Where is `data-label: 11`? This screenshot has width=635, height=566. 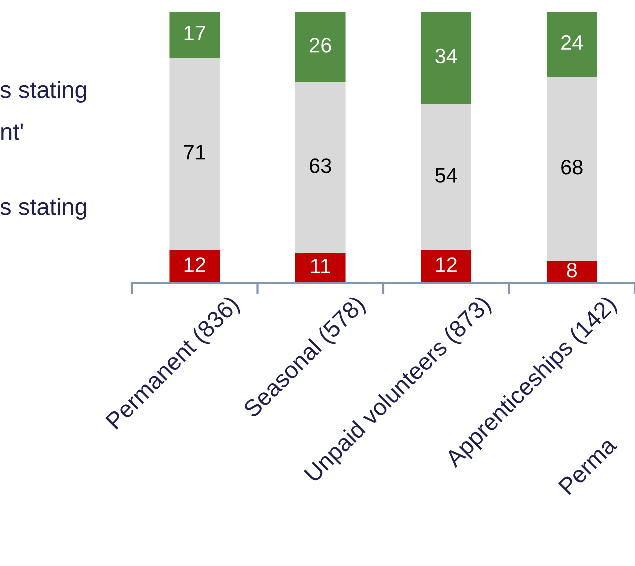
data-label: 11 is located at coordinates (320, 266).